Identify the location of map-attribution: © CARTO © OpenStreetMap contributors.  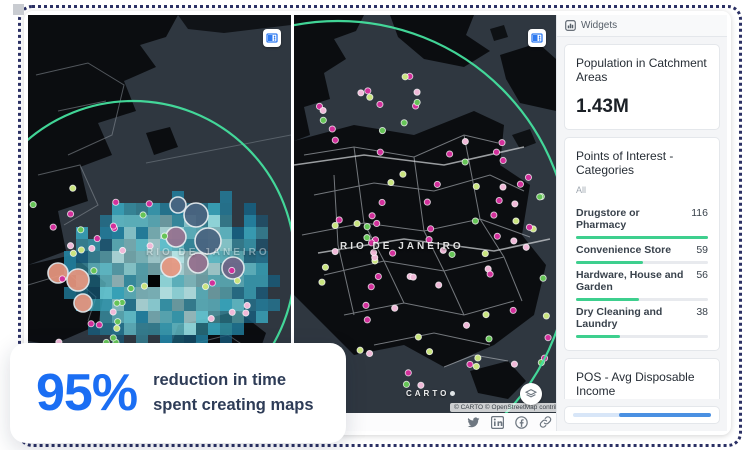
(503, 407).